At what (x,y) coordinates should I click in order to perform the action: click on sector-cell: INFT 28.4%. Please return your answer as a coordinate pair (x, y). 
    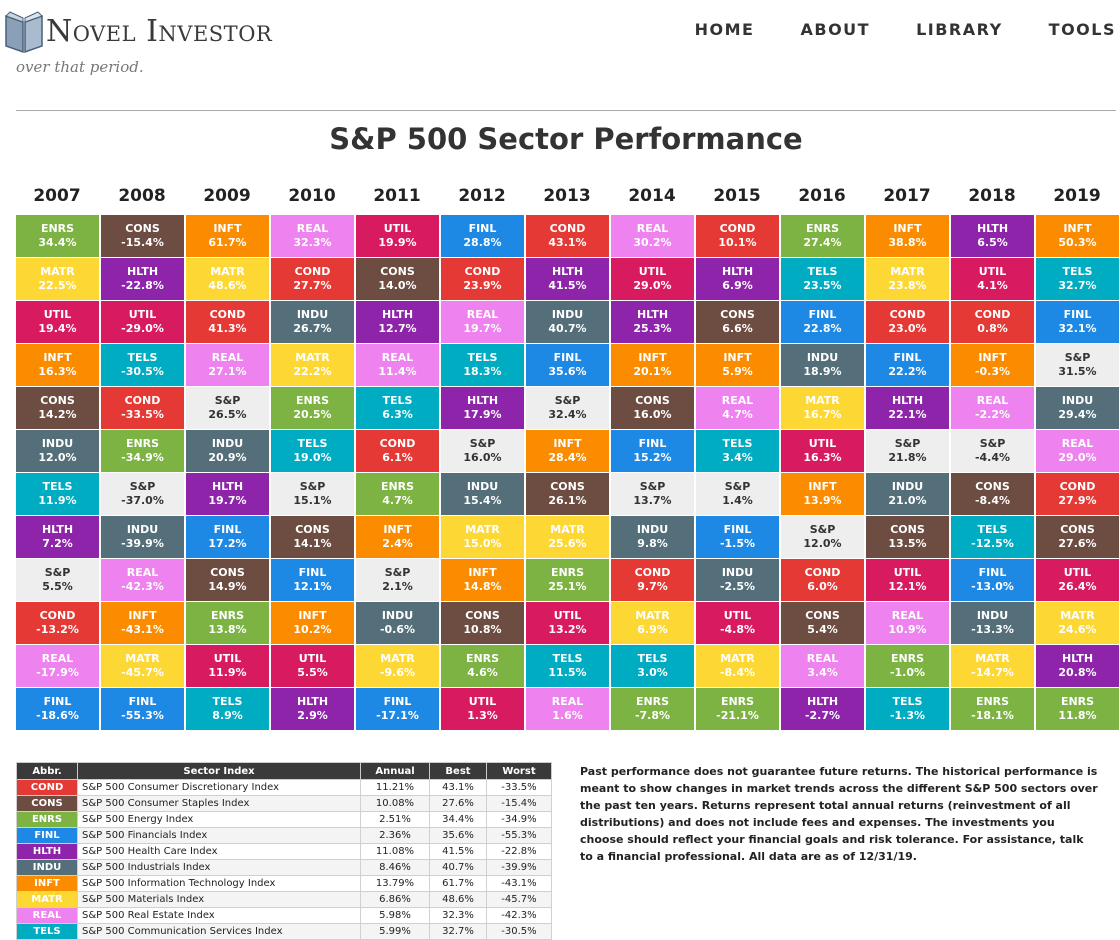
    Looking at the image, I should click on (567, 451).